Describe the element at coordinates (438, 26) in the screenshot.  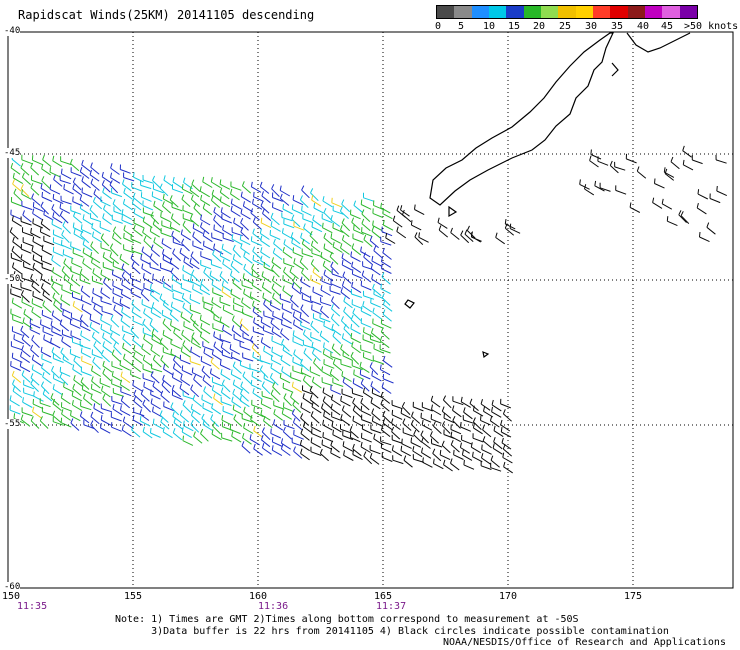
I see `legend-label: 0` at that location.